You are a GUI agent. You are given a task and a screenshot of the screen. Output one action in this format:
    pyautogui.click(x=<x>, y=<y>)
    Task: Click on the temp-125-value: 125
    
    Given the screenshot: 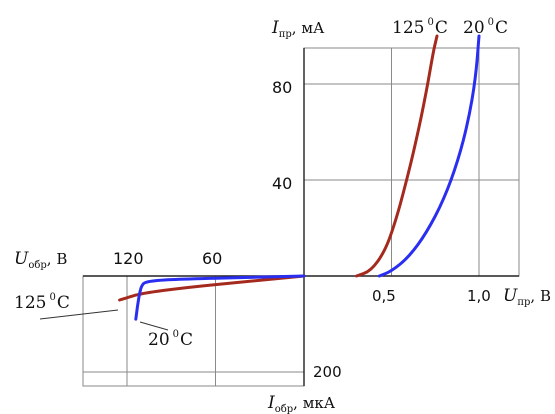 What is the action you would take?
    pyautogui.click(x=408, y=28)
    